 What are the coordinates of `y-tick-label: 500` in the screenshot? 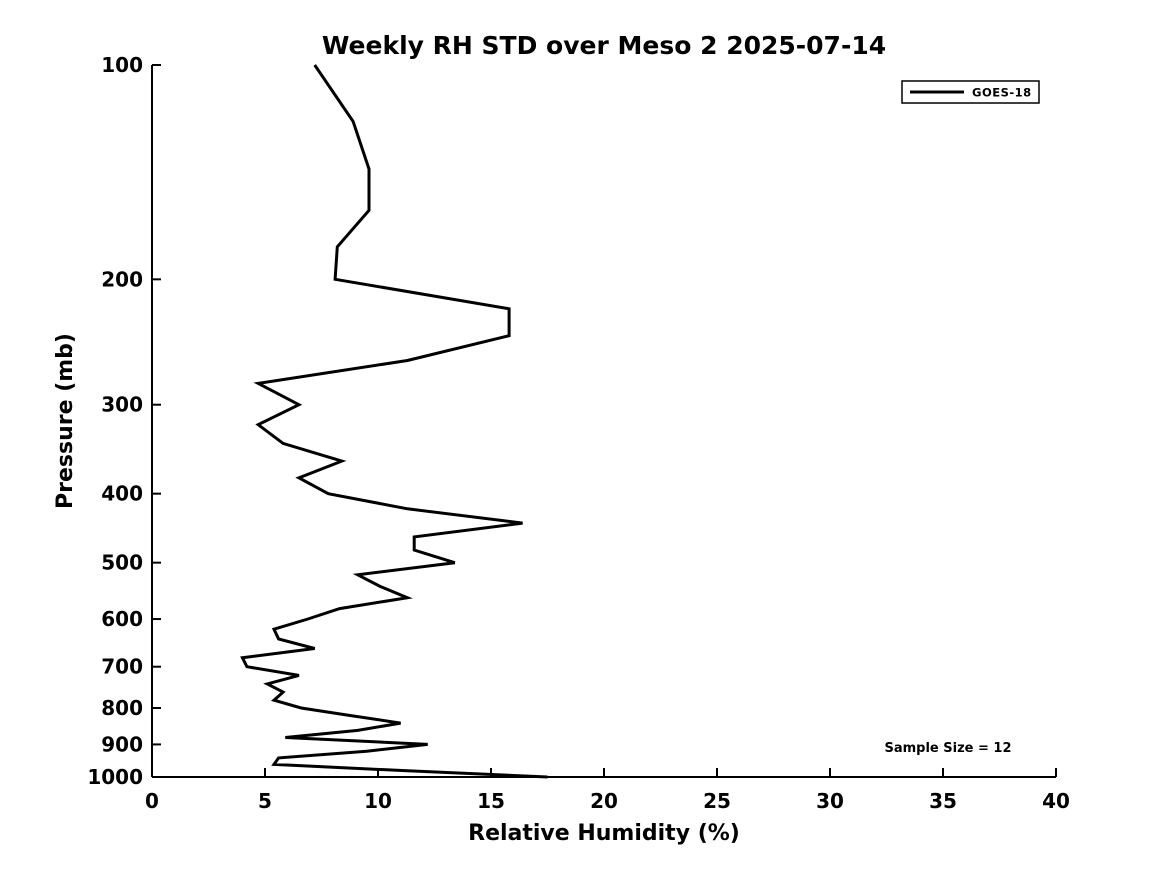 It's located at (122, 563).